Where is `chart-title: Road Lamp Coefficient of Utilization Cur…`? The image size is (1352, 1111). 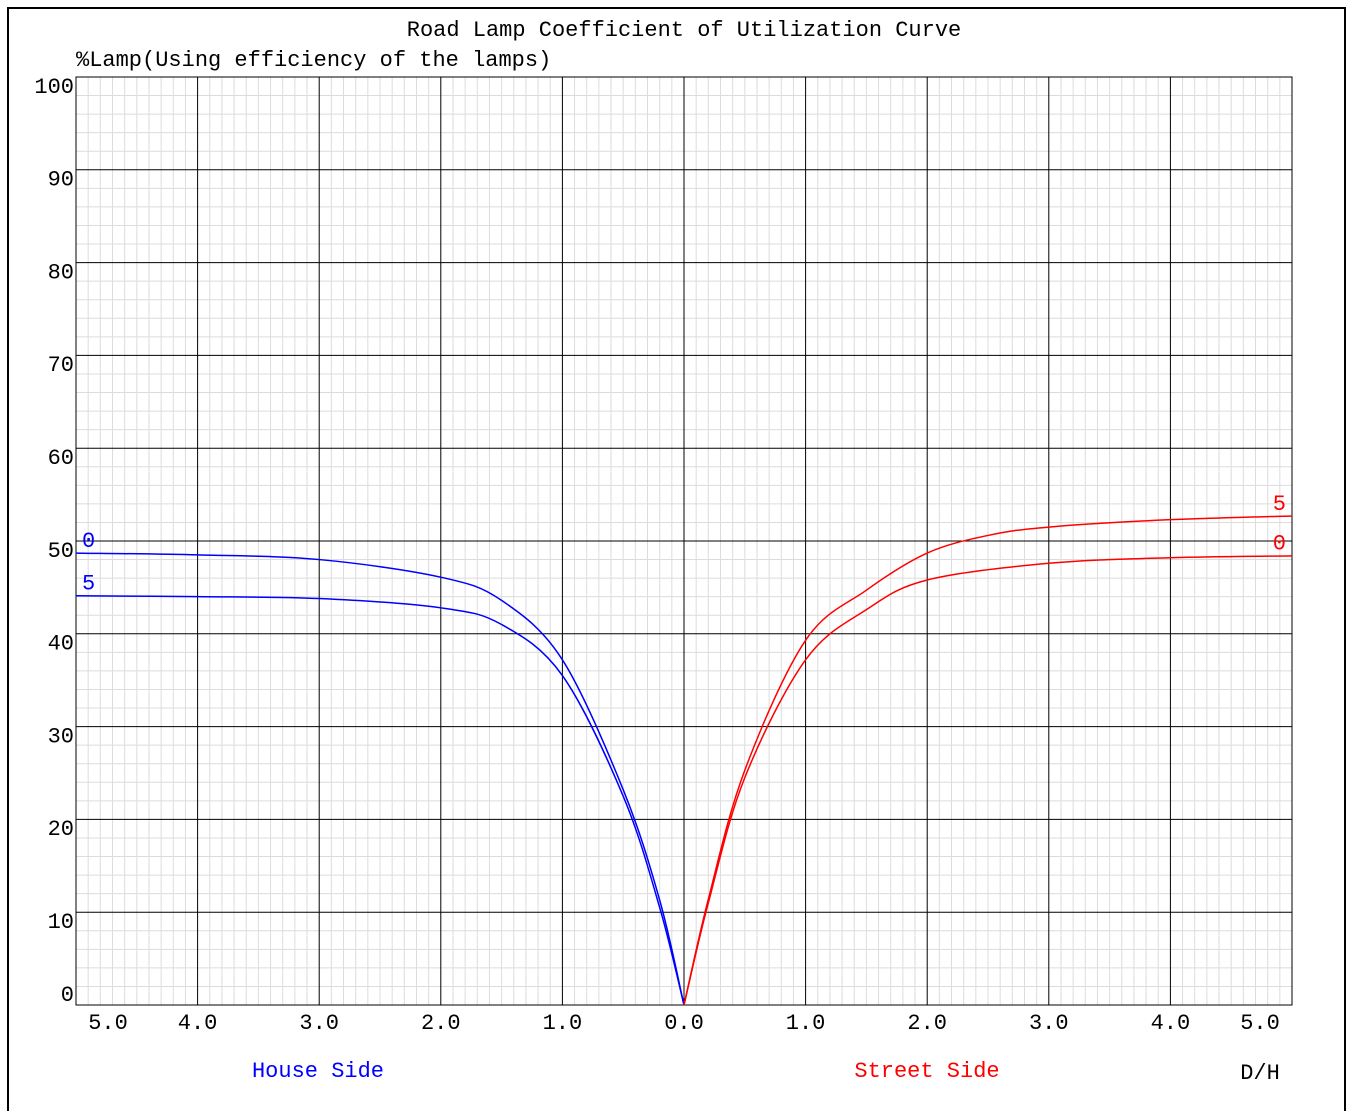
chart-title: Road Lamp Coefficient of Utilization Cur… is located at coordinates (684, 30).